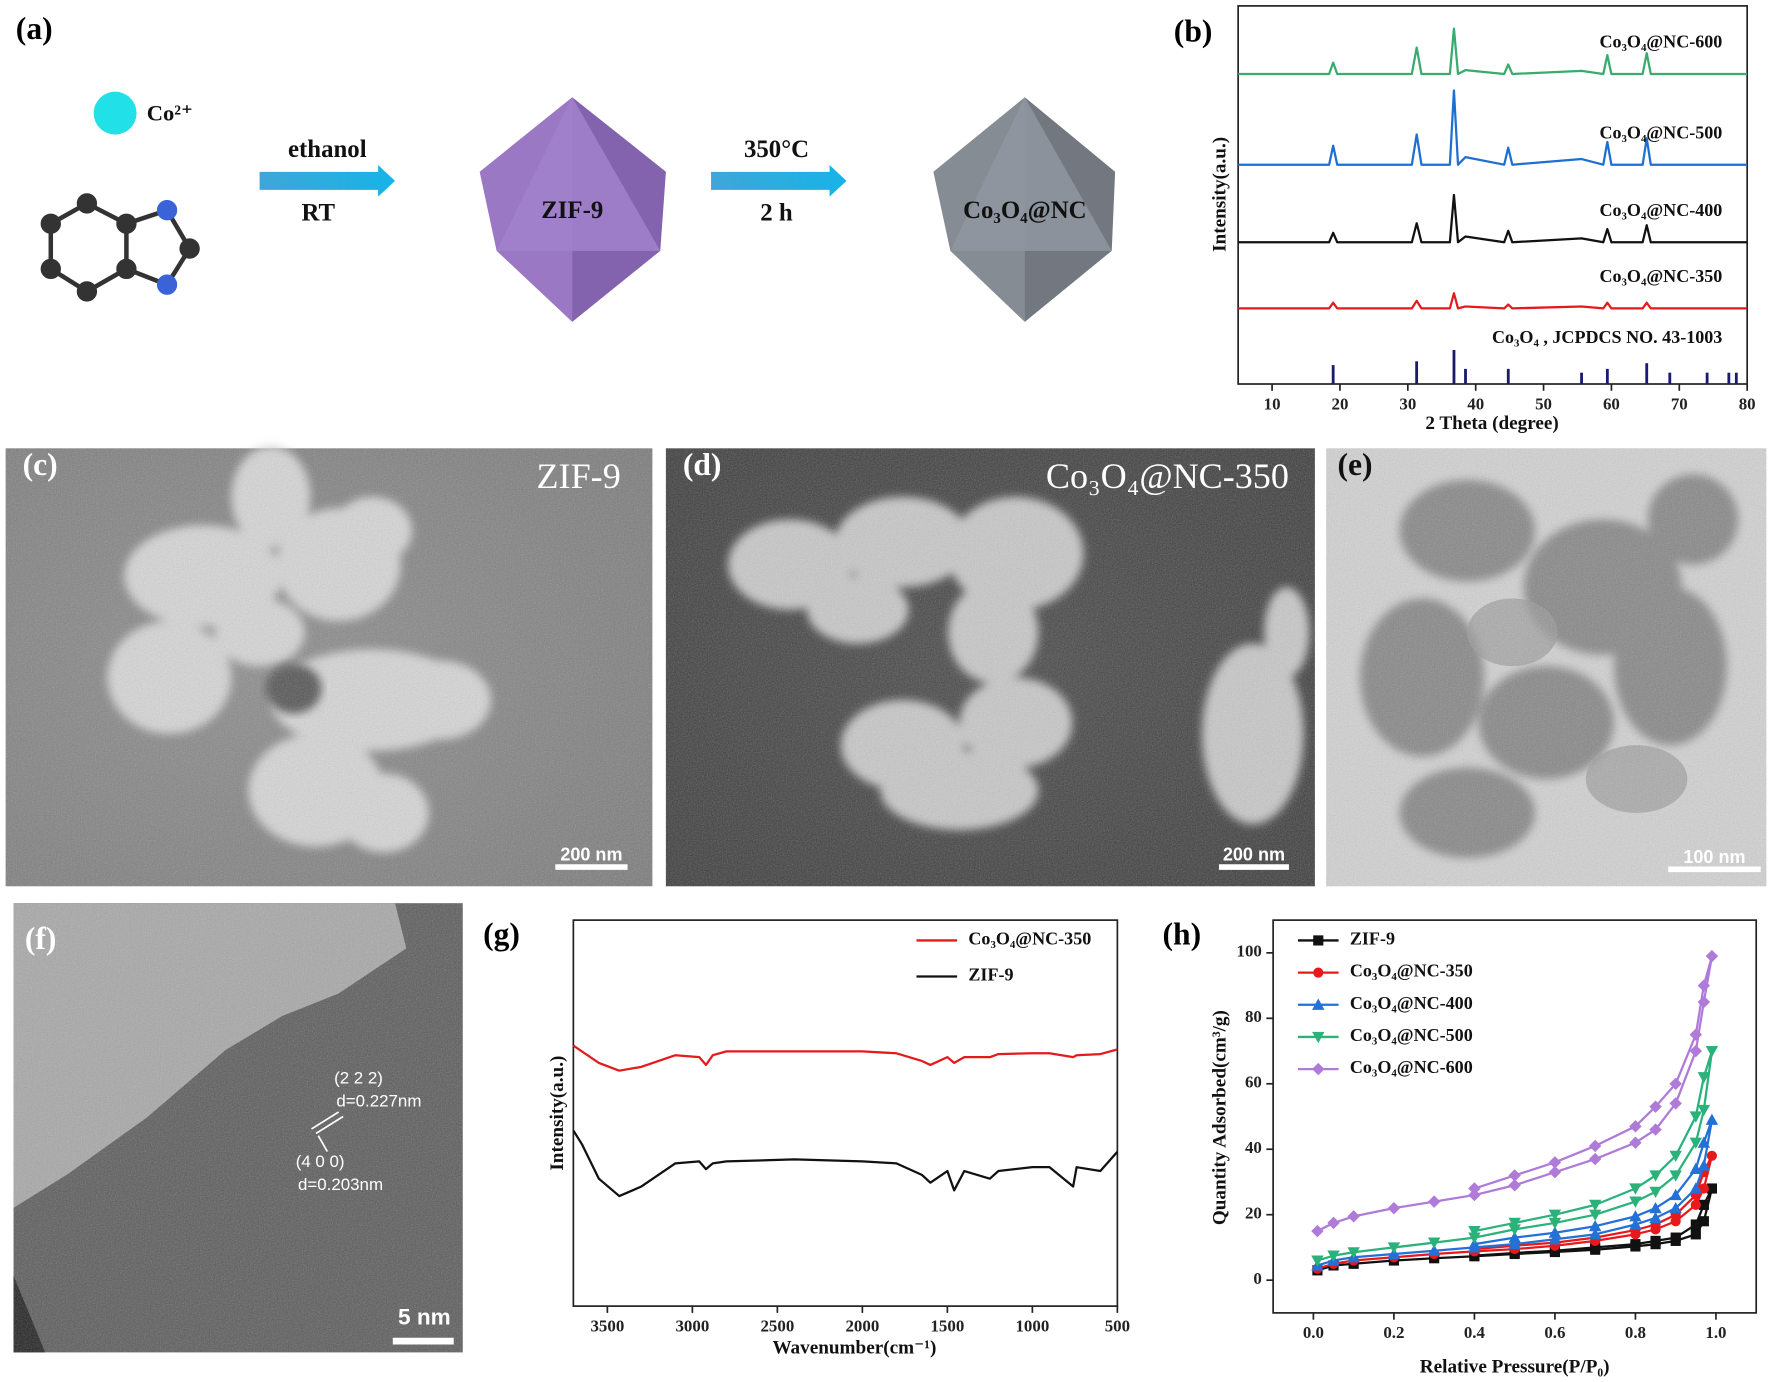  I want to click on x-tick-label: 500, so click(1117, 1325).